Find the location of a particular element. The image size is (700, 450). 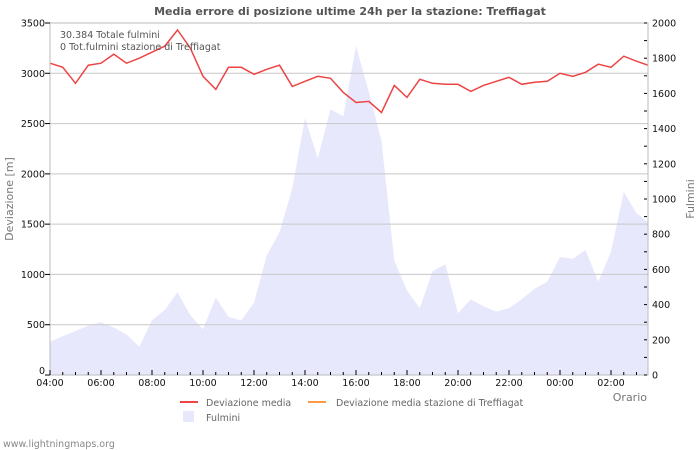

right-axis-label: Fulmini is located at coordinates (690, 199).